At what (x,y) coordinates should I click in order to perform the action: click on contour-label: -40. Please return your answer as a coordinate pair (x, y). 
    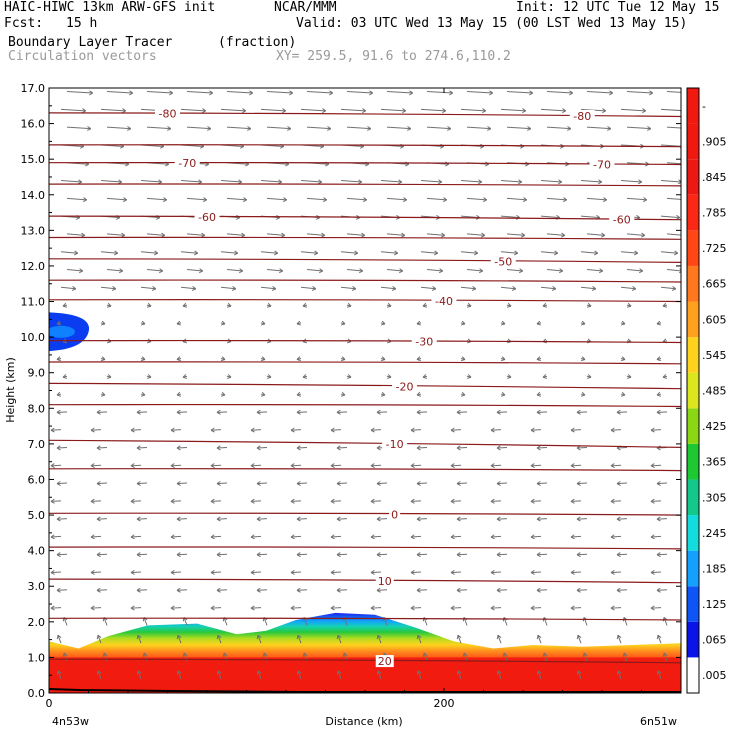
    Looking at the image, I should click on (444, 301).